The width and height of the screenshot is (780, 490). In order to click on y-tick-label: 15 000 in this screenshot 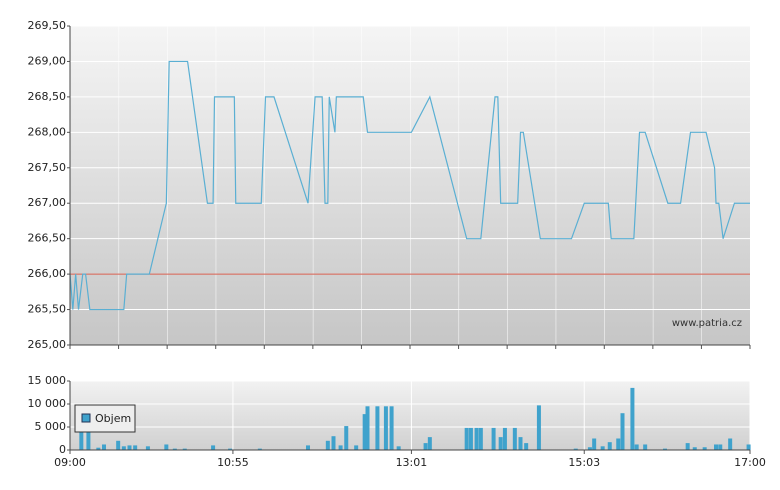, I will do `click(47, 380)`.